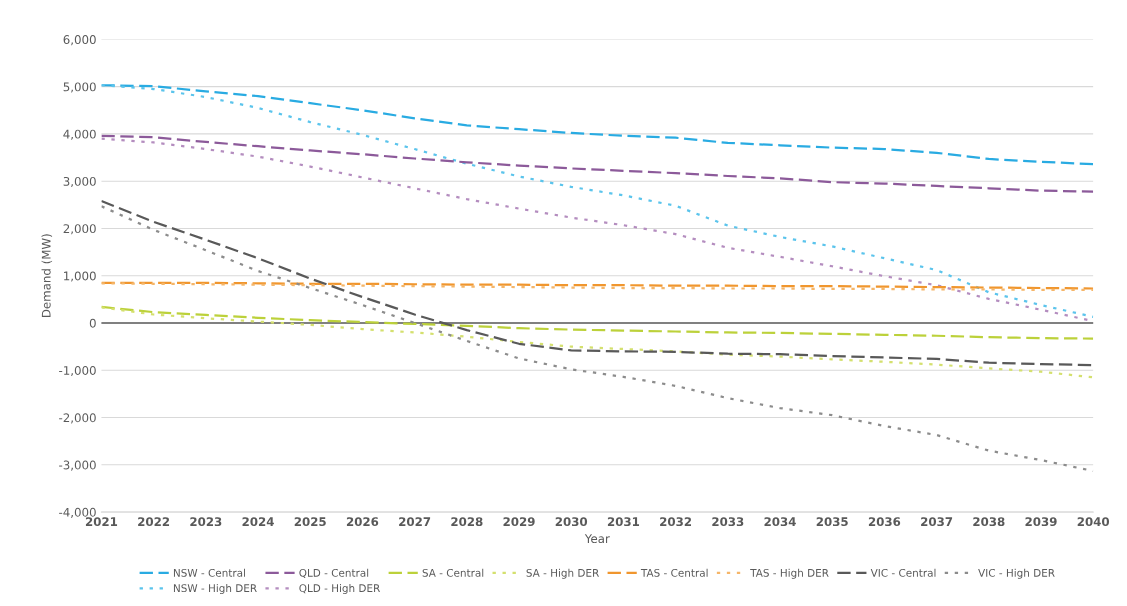 This screenshot has height=606, width=1127. What do you see at coordinates (623, 522) in the screenshot?
I see `x-tick-label: 2031` at bounding box center [623, 522].